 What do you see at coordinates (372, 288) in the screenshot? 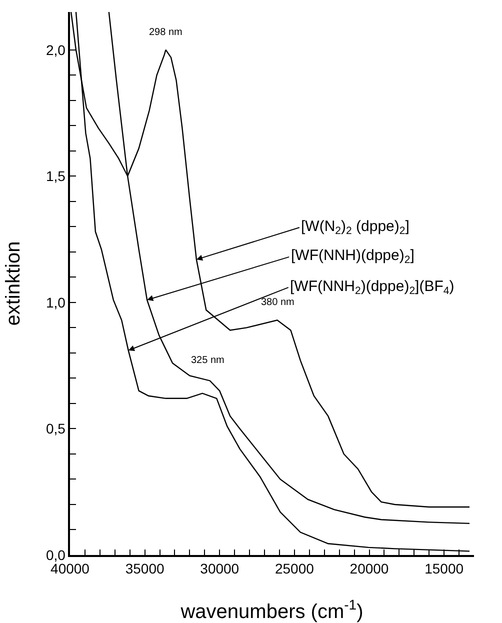
I see `annotation: [WF(NNH$_{2}$)(dppe)$_{2}$](BF$_{4}$)` at bounding box center [372, 288].